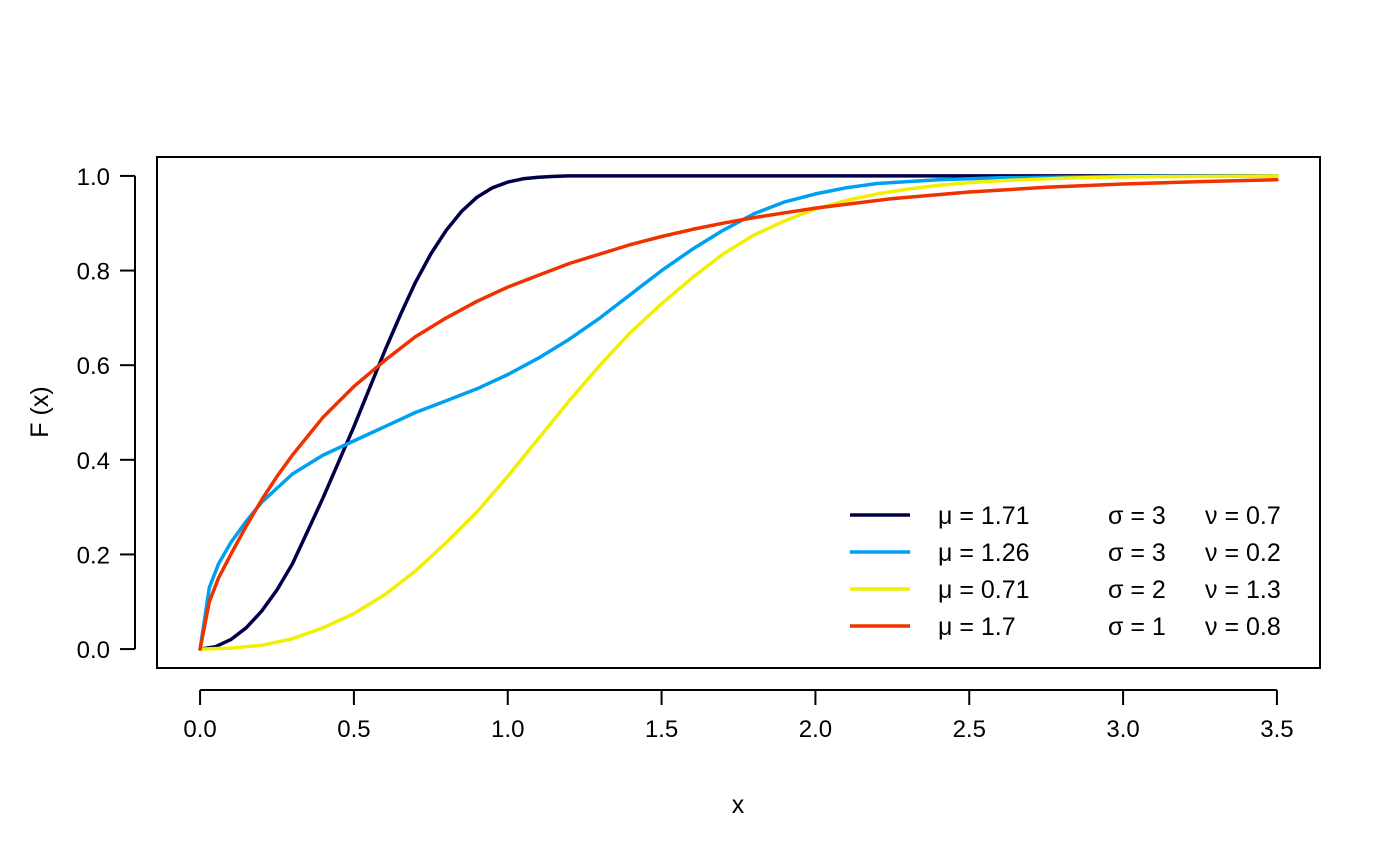 This screenshot has height=865, width=1400. What do you see at coordinates (984, 516) in the screenshot?
I see `legend-mu-1: μ = 1.71` at bounding box center [984, 516].